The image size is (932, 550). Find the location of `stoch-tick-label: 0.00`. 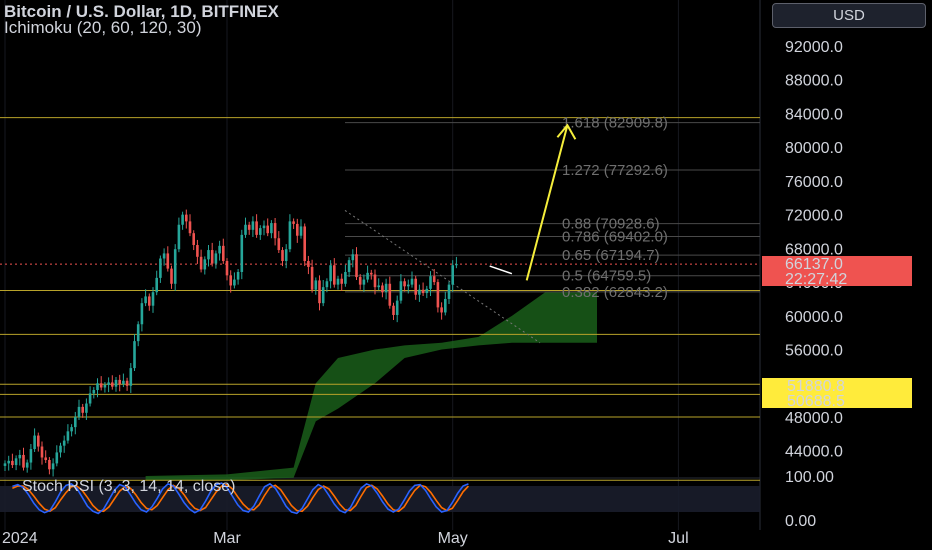

stoch-tick-label: 0.00 is located at coordinates (800, 521).